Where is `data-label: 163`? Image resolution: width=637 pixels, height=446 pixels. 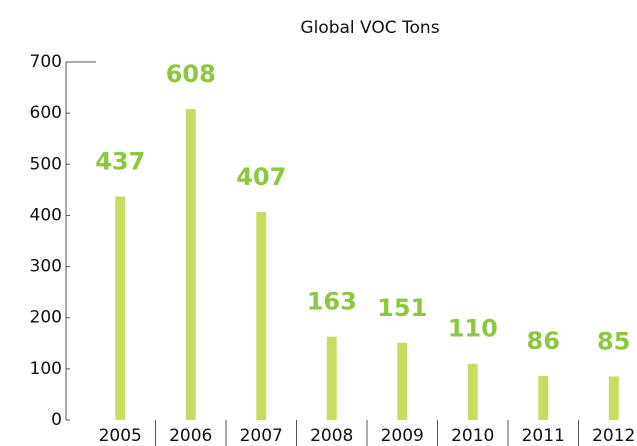
data-label: 163 is located at coordinates (332, 302).